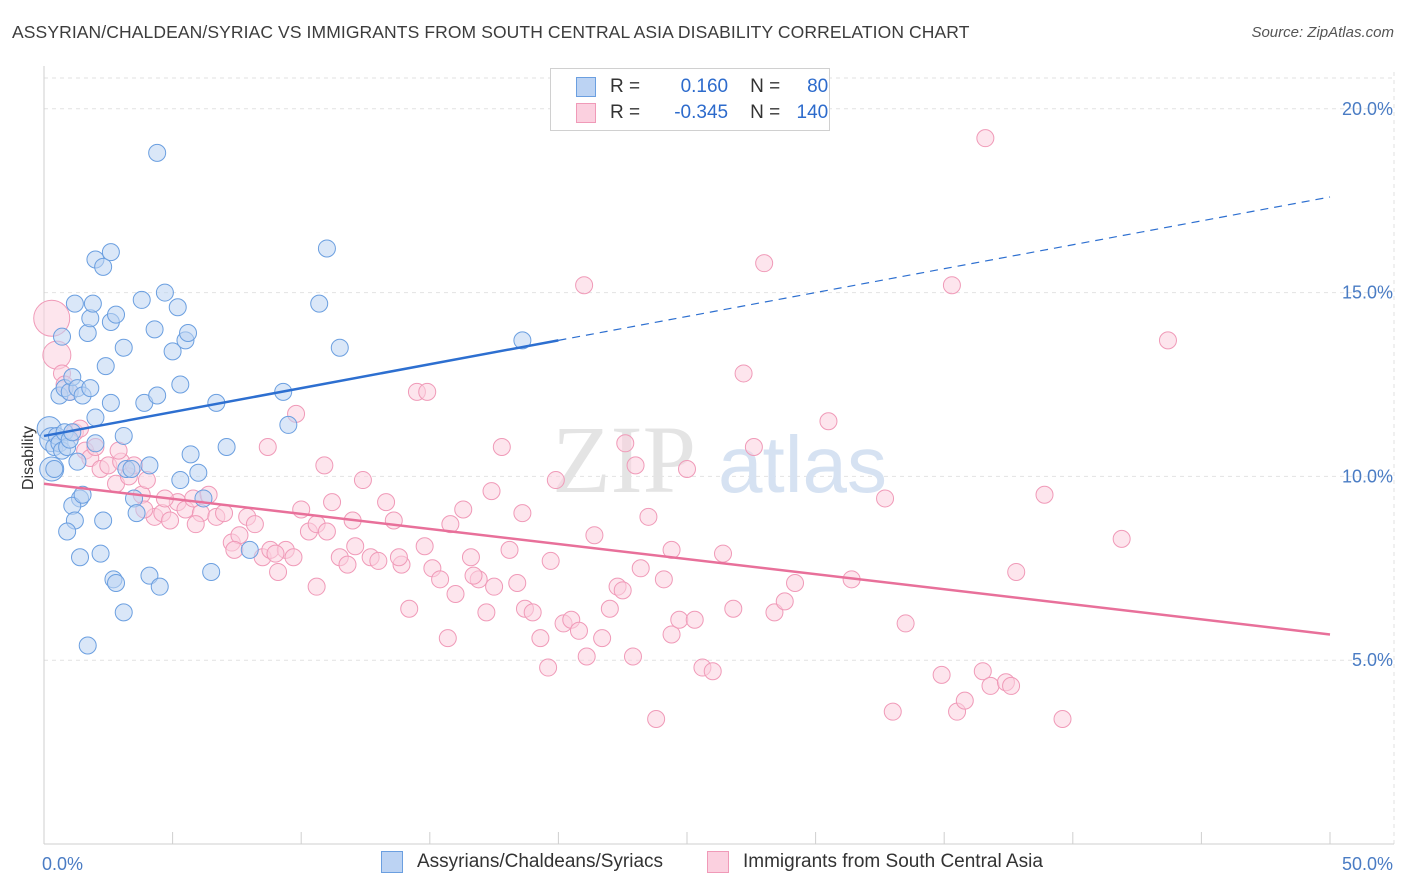 This screenshot has width=1406, height=892. What do you see at coordinates (1367, 109) in the screenshot?
I see `y-tick-label-3: 20.0%` at bounding box center [1367, 109].